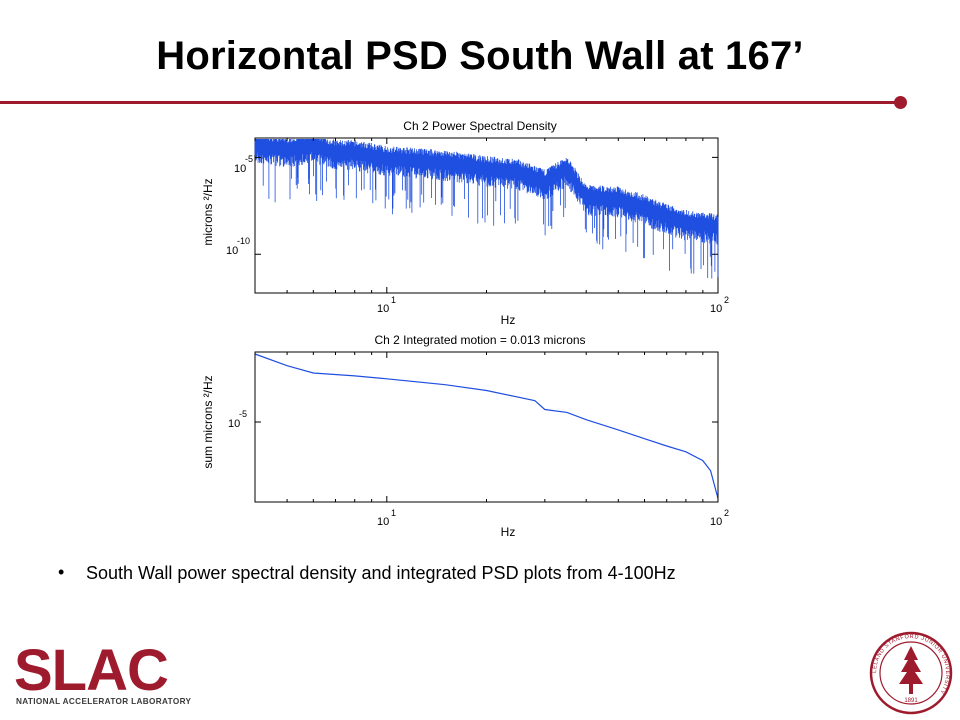  I want to click on psd-series-band, so click(486, 209).